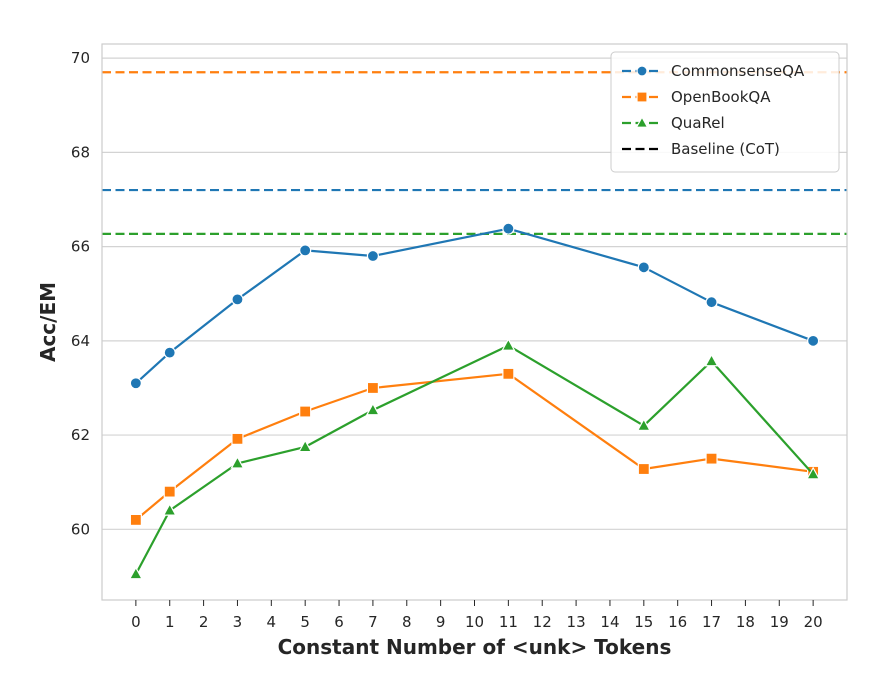  What do you see at coordinates (738, 71) in the screenshot?
I see `legend-label: CommonsenseQA` at bounding box center [738, 71].